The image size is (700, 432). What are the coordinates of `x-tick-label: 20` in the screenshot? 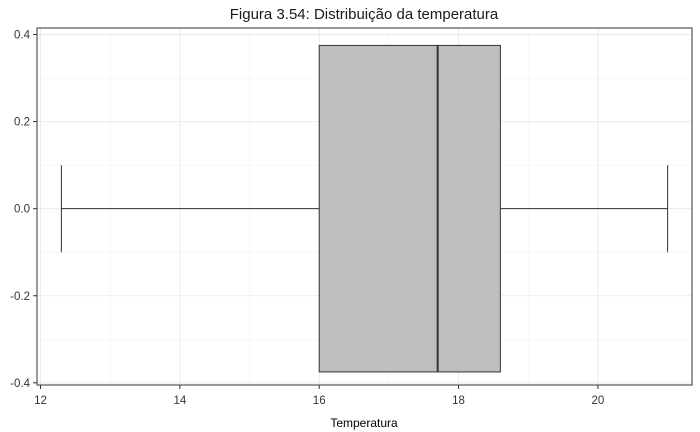 It's located at (598, 401).